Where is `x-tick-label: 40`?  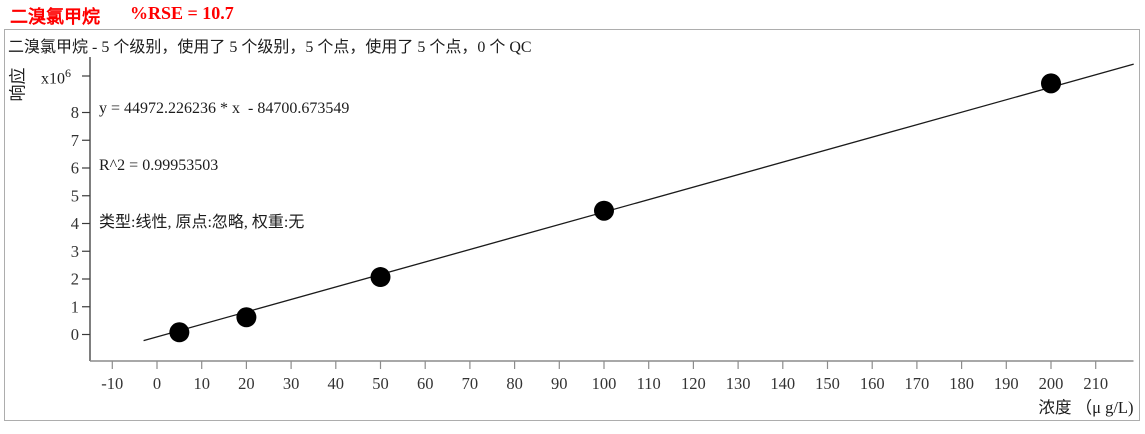 x-tick-label: 40 is located at coordinates (336, 383).